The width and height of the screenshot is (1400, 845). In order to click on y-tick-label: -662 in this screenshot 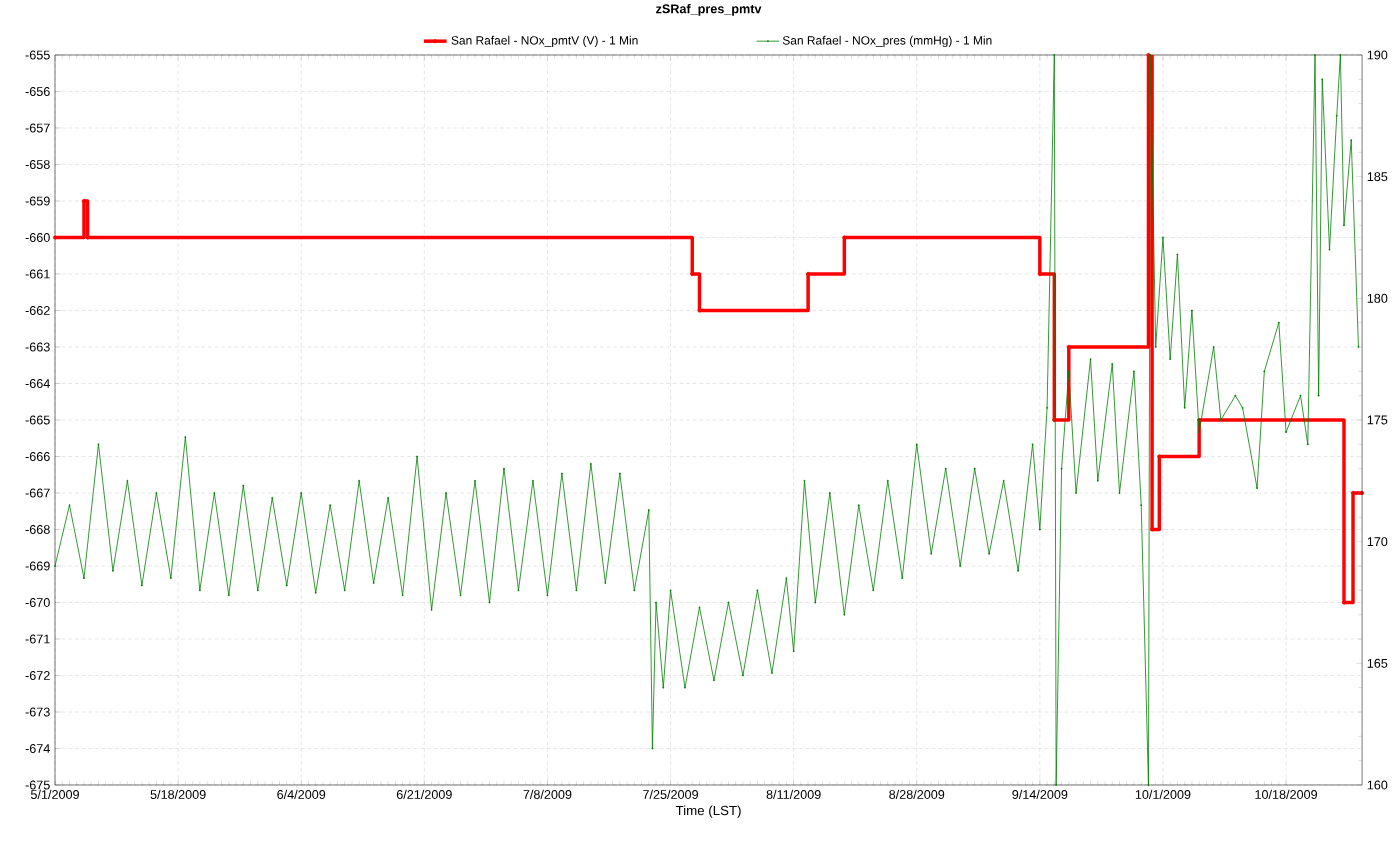, I will do `click(37, 310)`.